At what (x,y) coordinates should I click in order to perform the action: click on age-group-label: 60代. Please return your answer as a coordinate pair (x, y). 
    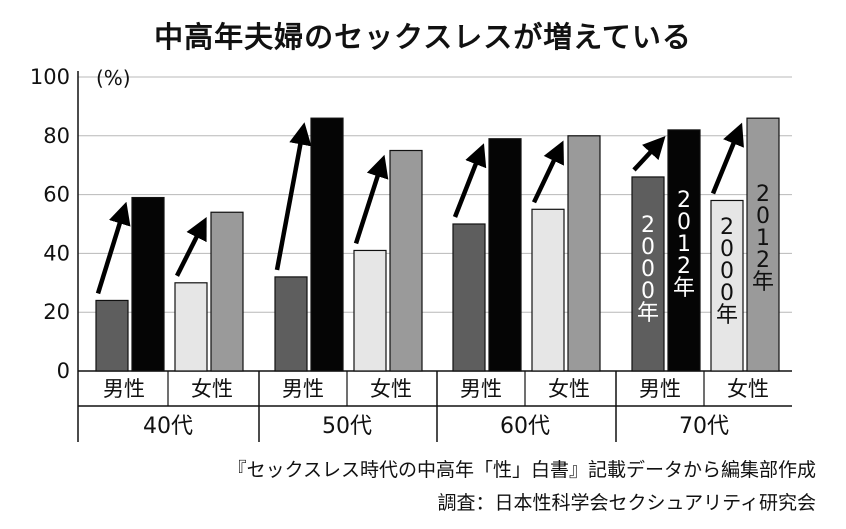
    Looking at the image, I should click on (525, 426).